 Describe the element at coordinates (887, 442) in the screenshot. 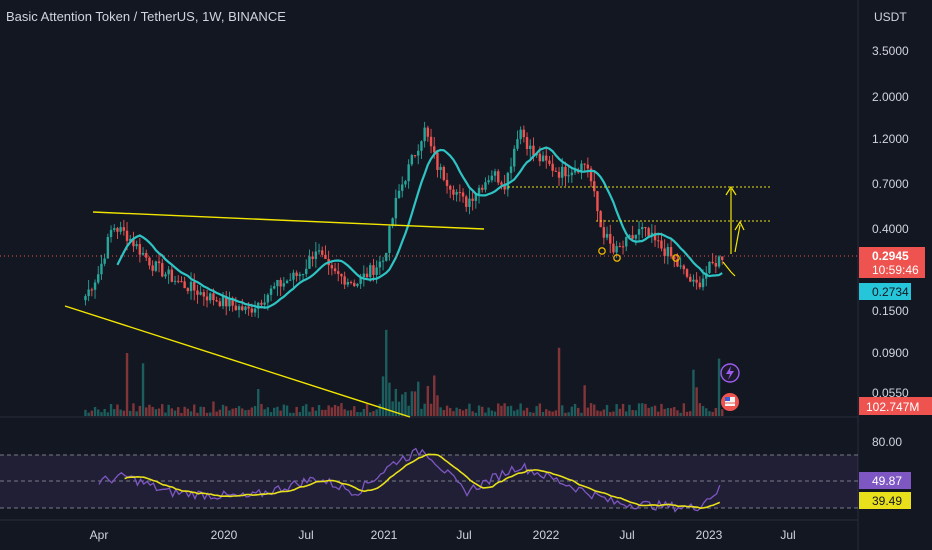

I see `rsi-axis: 80.00` at that location.